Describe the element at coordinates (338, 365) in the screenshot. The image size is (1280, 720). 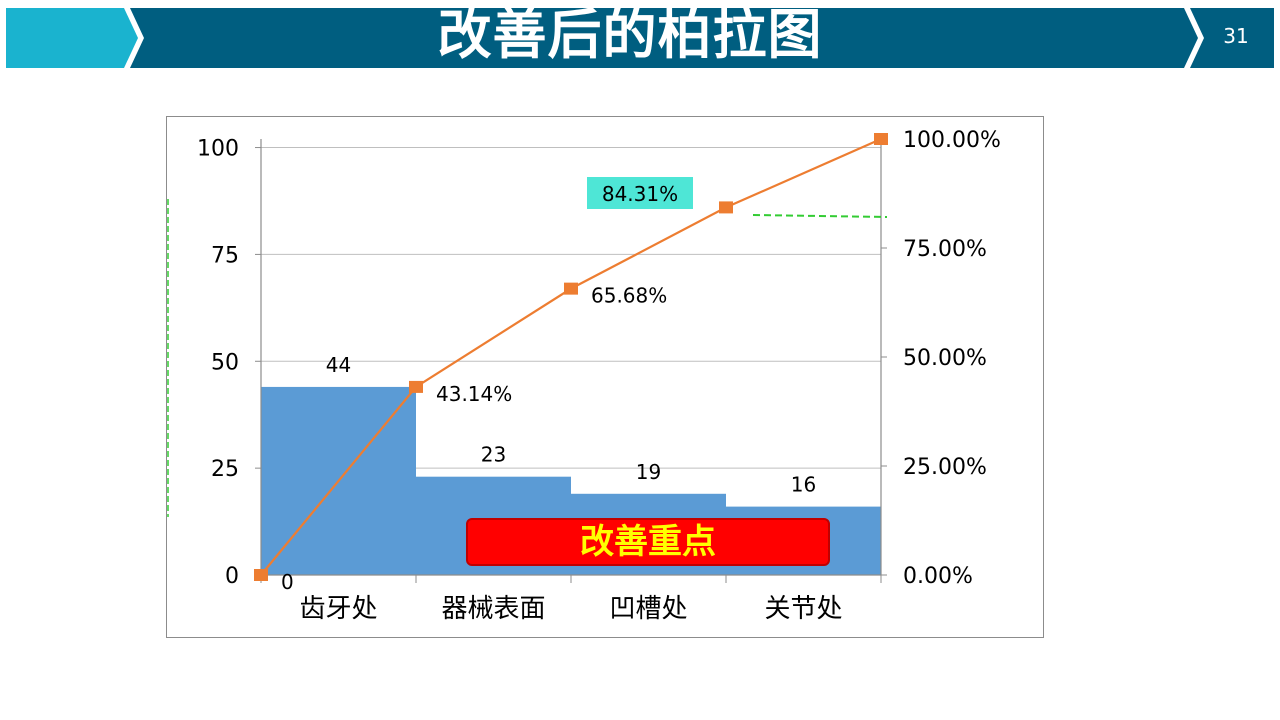
I see `bar-value-label: 44` at that location.